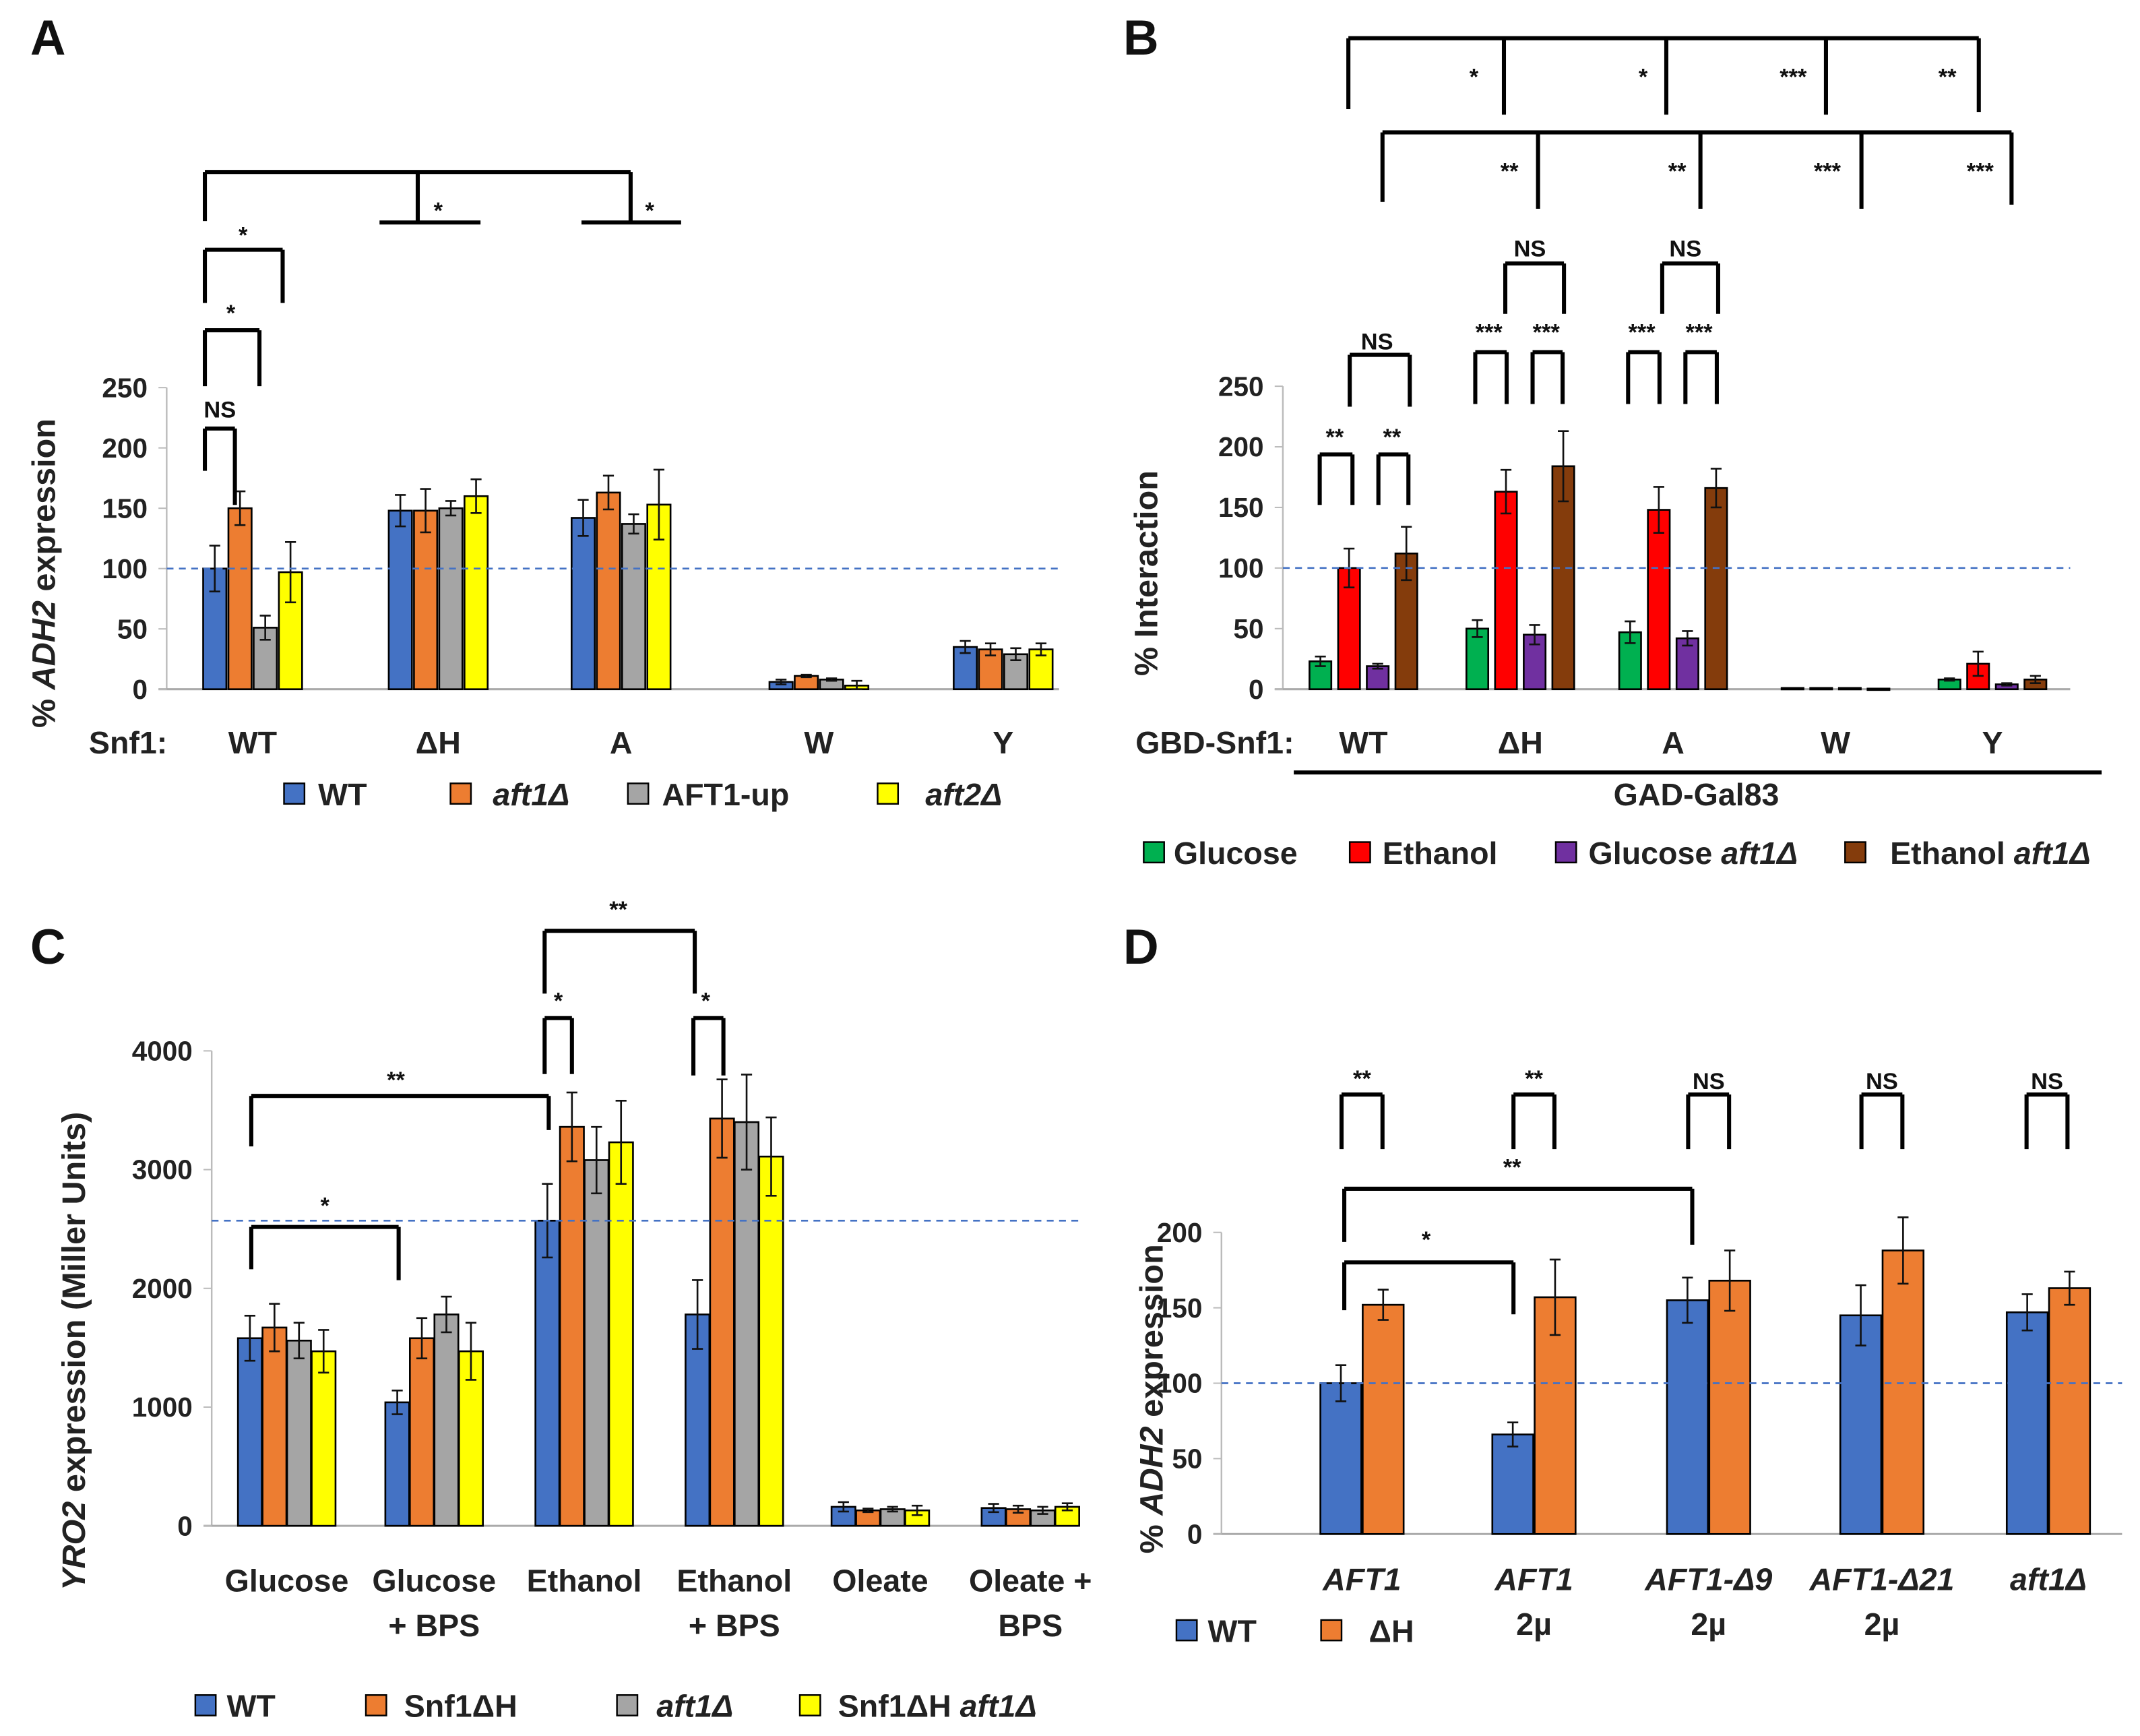 The height and width of the screenshot is (1736, 2140). Describe the element at coordinates (1141, 947) in the screenshot. I see `panel-letter-d: D` at that location.